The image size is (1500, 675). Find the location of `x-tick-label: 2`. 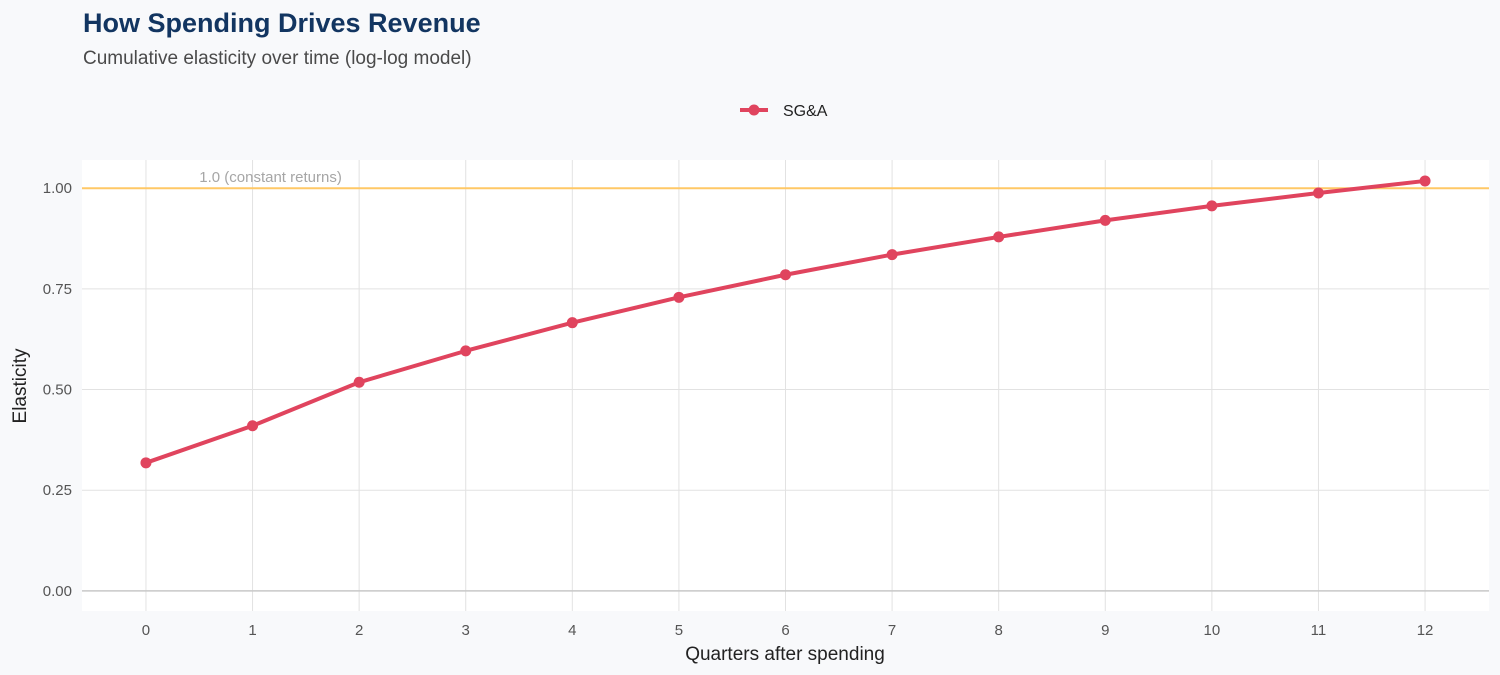

x-tick-label: 2 is located at coordinates (359, 630).